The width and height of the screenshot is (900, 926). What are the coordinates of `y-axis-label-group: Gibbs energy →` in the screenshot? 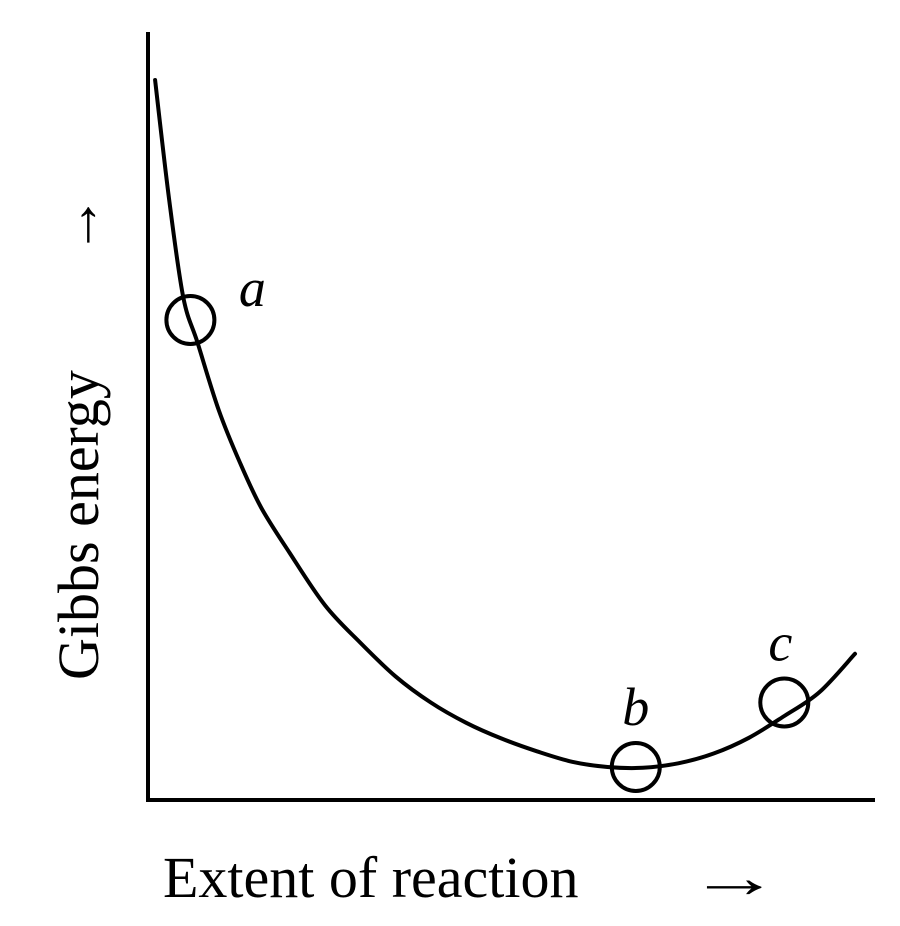 It's located at (78, 437).